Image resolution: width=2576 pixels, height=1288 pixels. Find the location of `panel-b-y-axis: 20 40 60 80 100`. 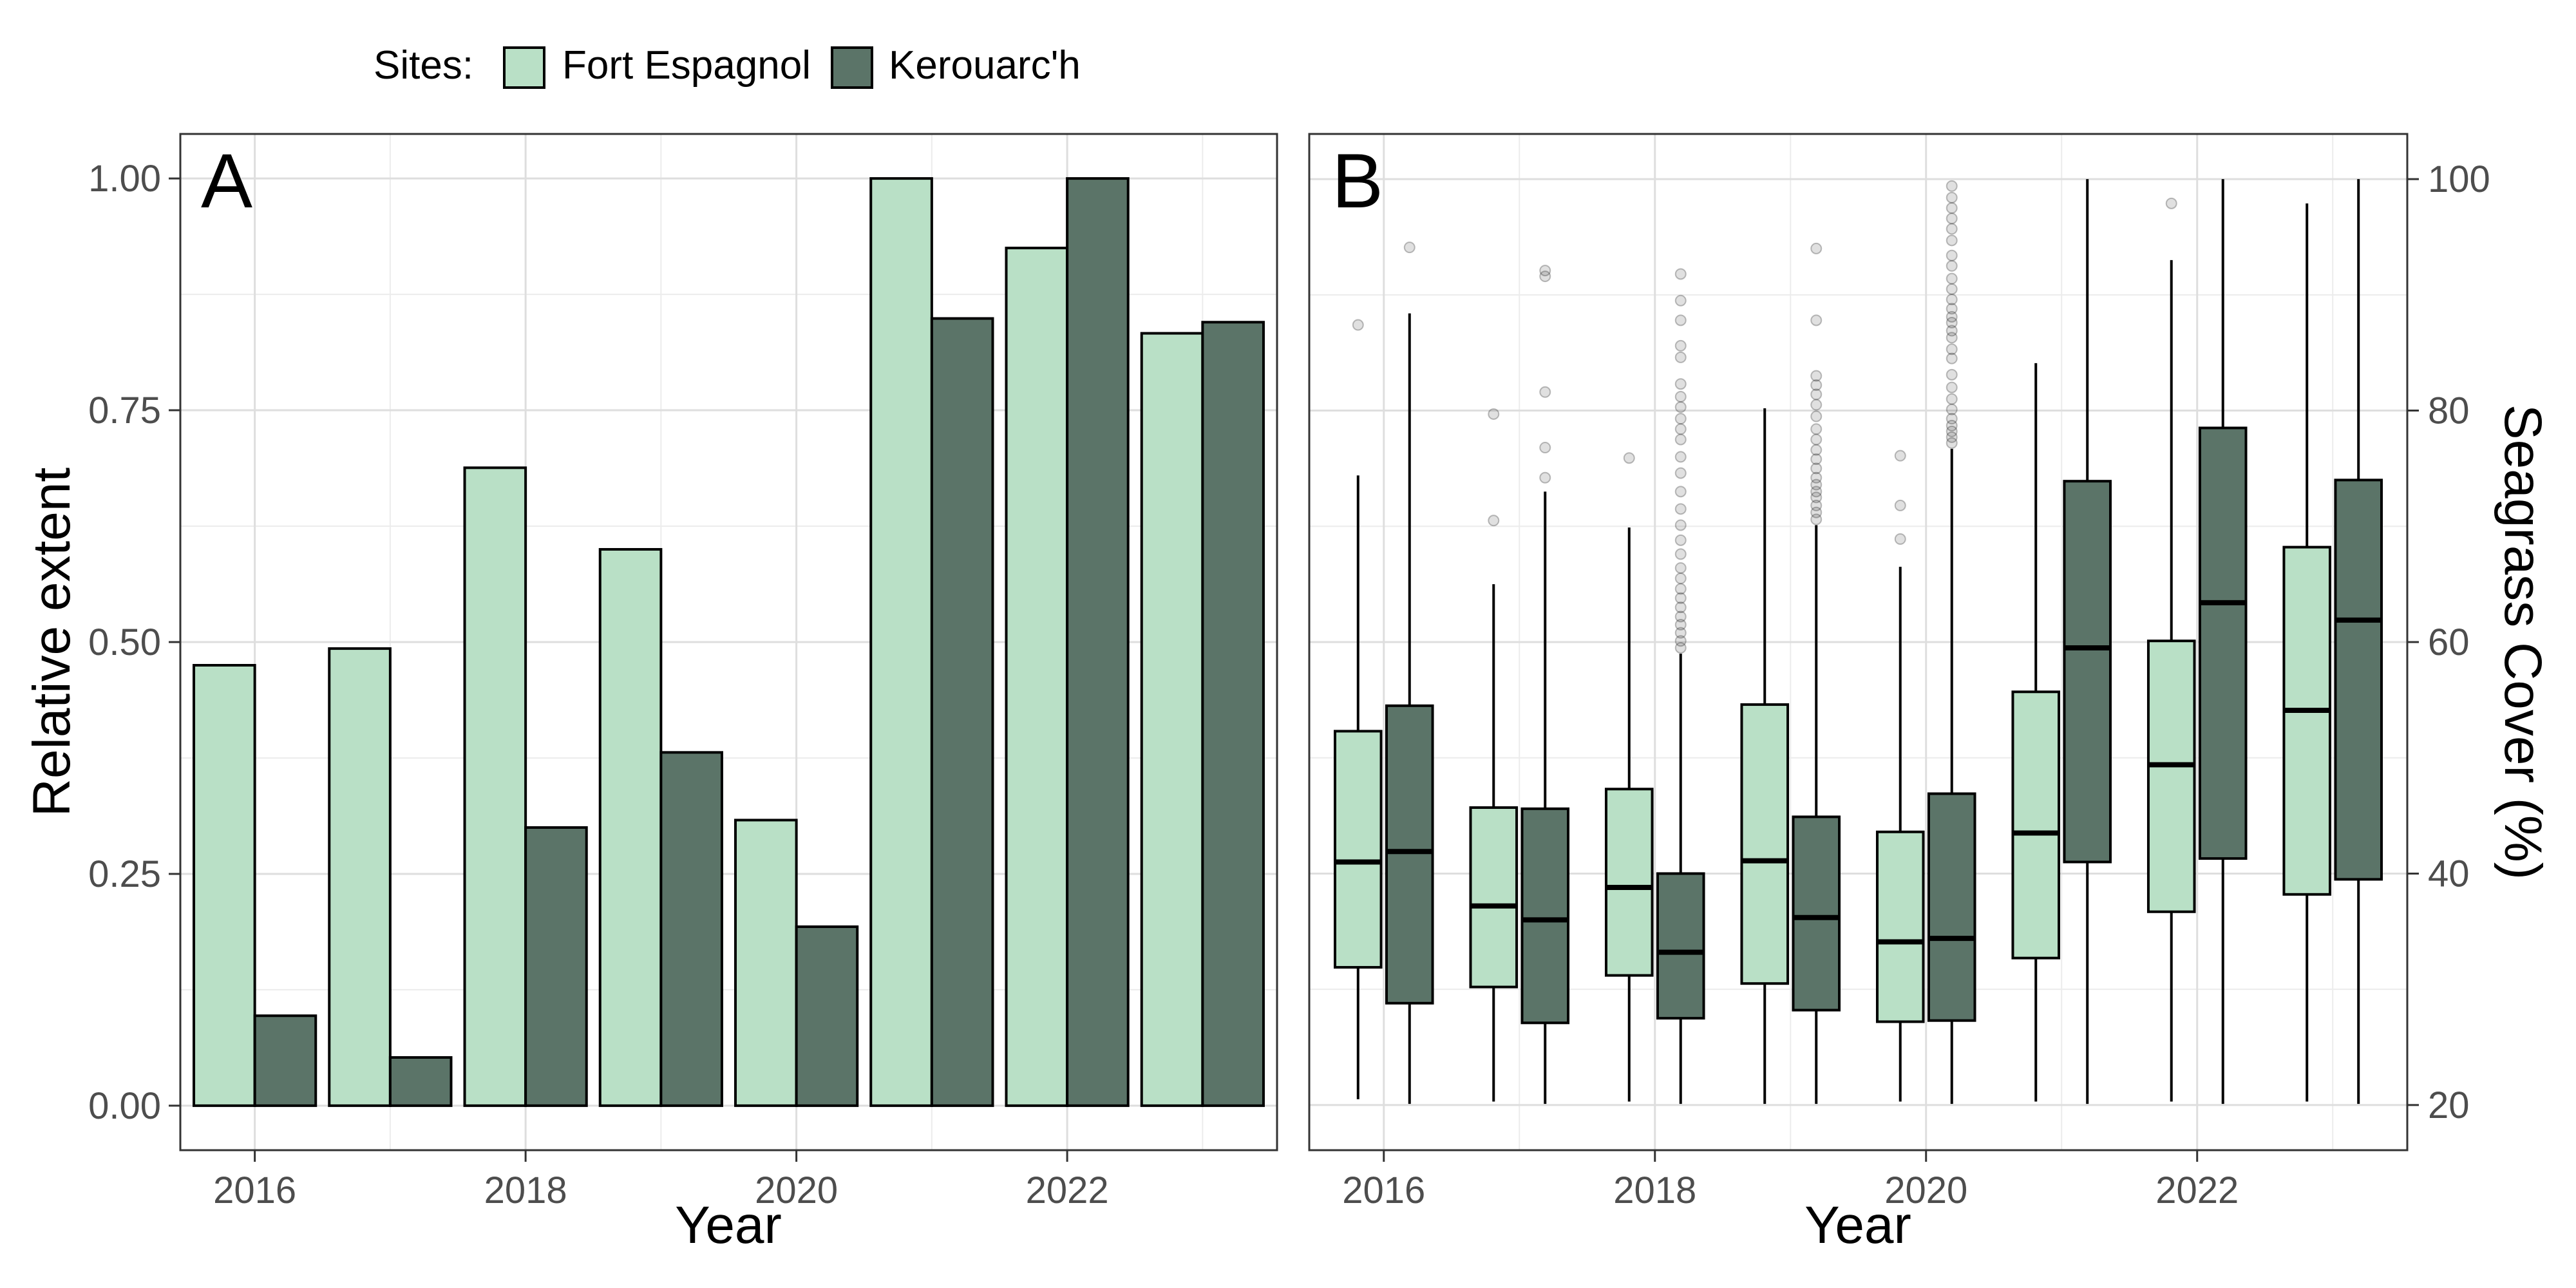

panel-b-y-axis: 20 40 60 80 100 is located at coordinates (2448, 642).